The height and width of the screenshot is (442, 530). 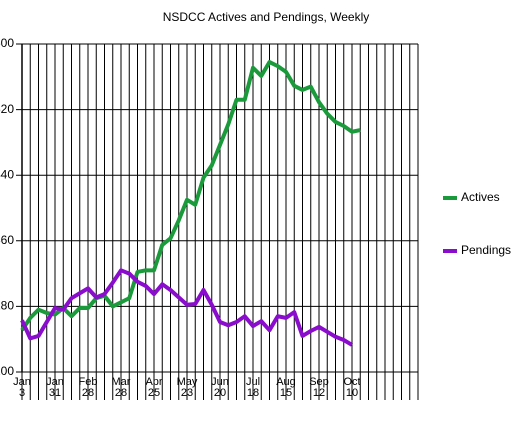 I want to click on x-tick-label: Oct 10, so click(x=352, y=387).